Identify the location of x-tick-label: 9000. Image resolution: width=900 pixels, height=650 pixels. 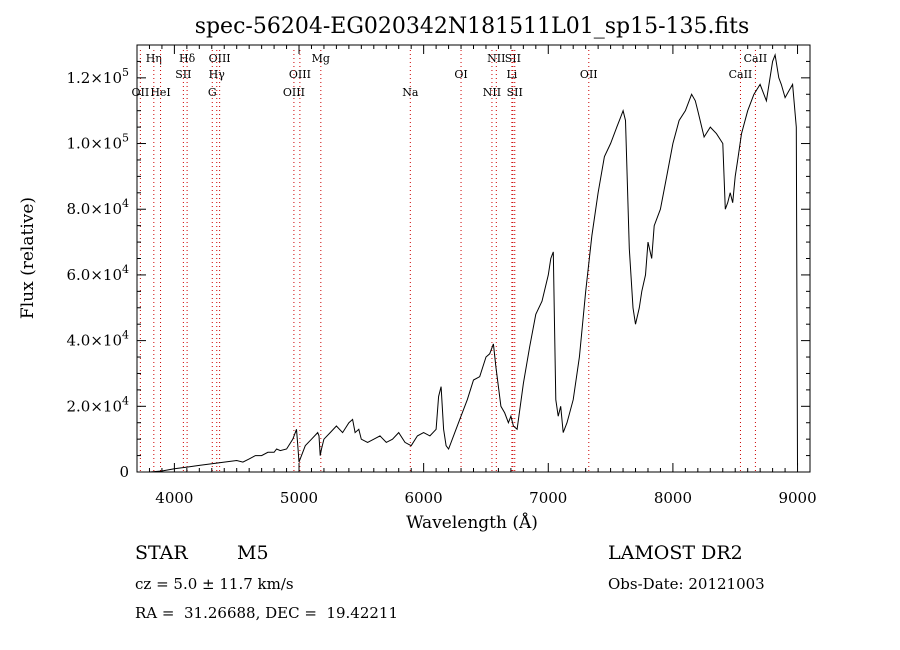
(797, 498).